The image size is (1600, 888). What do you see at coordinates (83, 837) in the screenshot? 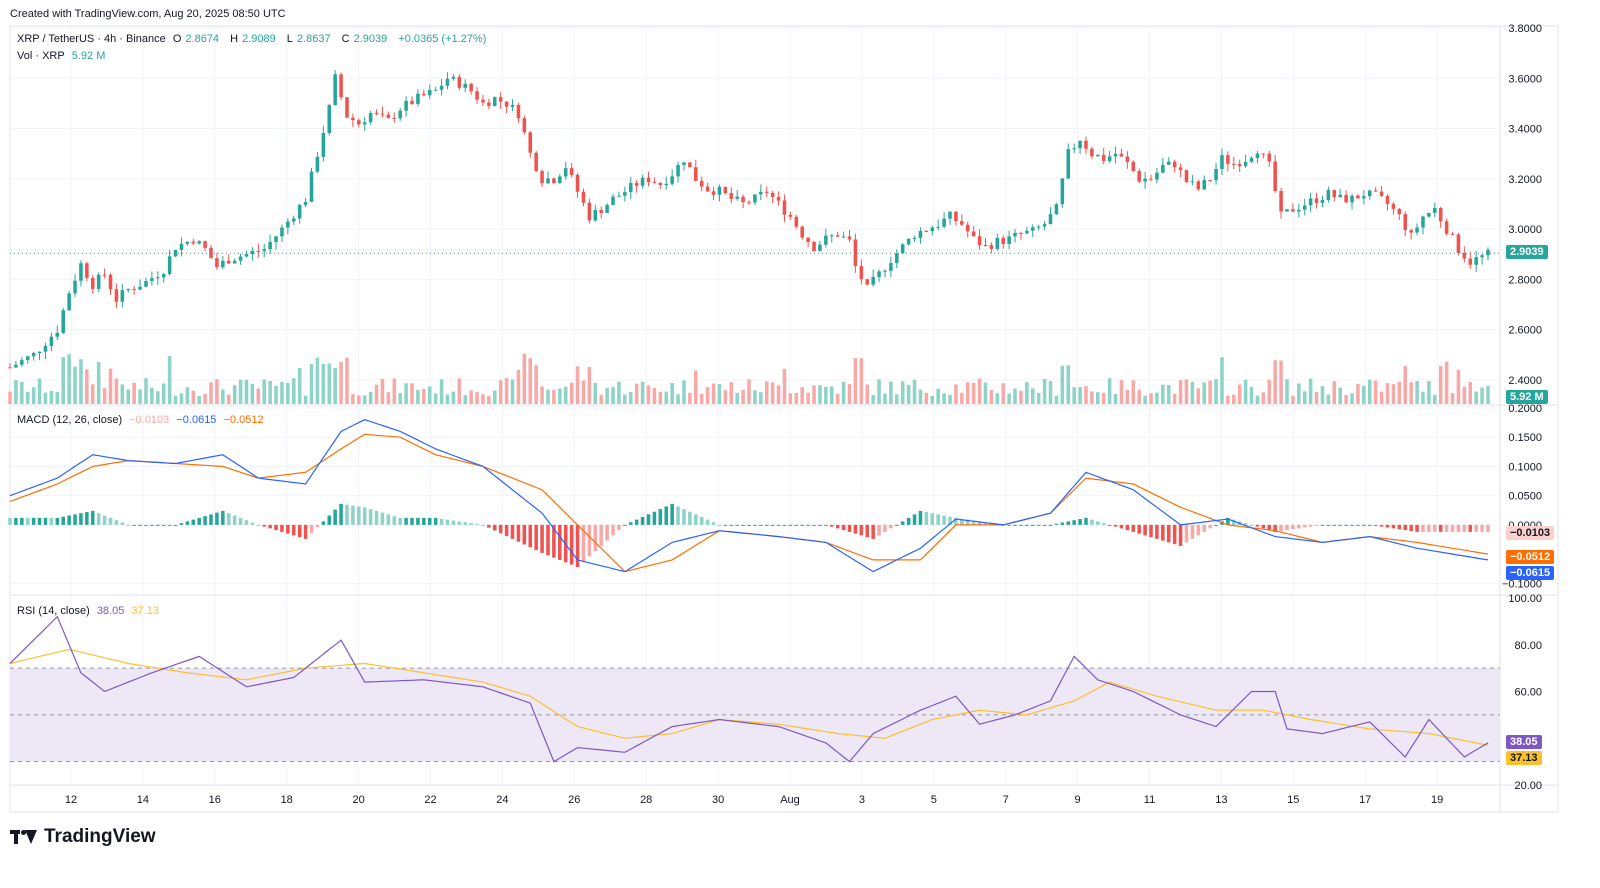
I see `tradingview-brand: TradingView` at bounding box center [83, 837].